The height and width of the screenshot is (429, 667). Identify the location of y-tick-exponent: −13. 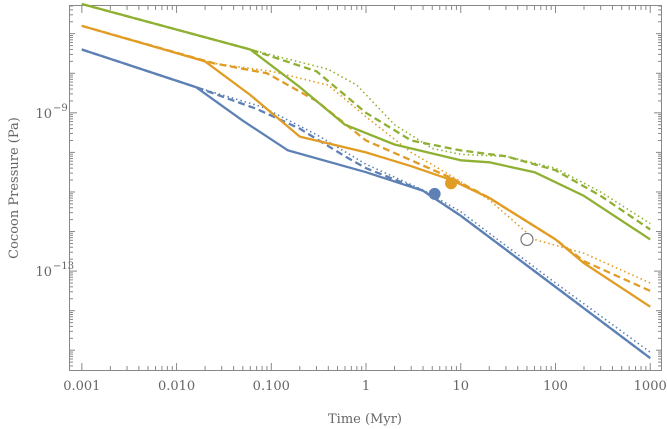
(63, 266).